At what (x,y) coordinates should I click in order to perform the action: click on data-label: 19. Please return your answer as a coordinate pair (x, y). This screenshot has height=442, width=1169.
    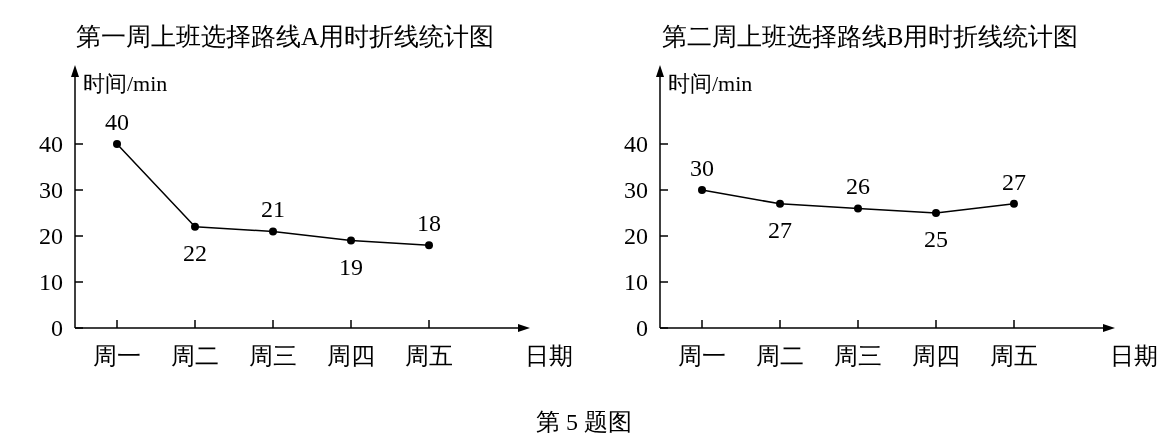
    Looking at the image, I should click on (351, 266).